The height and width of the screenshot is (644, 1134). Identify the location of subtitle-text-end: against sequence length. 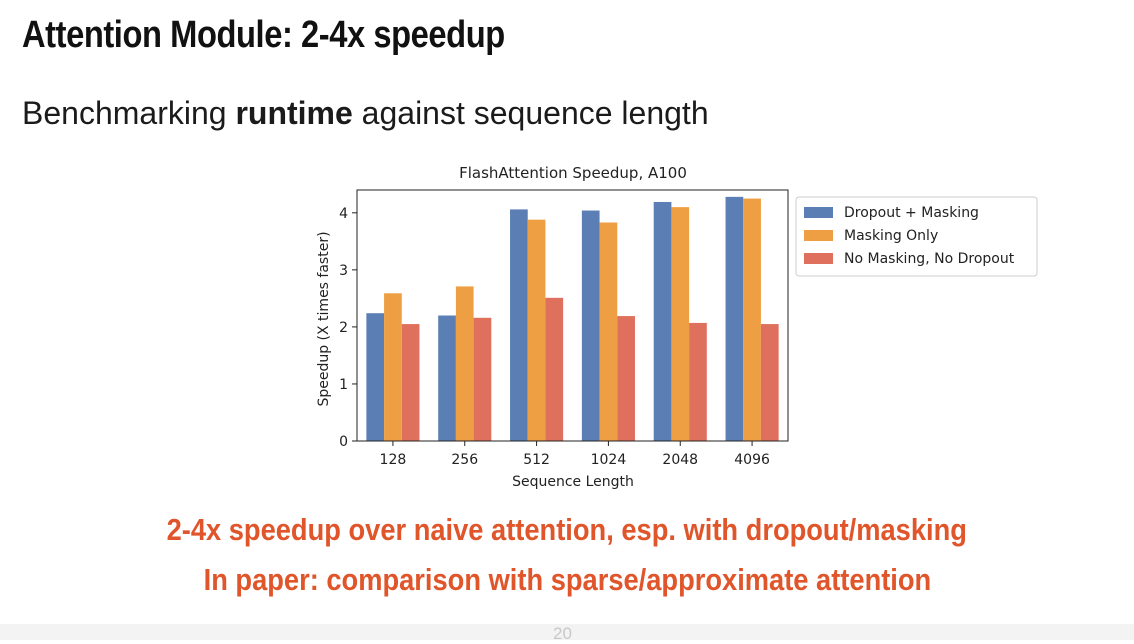
(530, 113).